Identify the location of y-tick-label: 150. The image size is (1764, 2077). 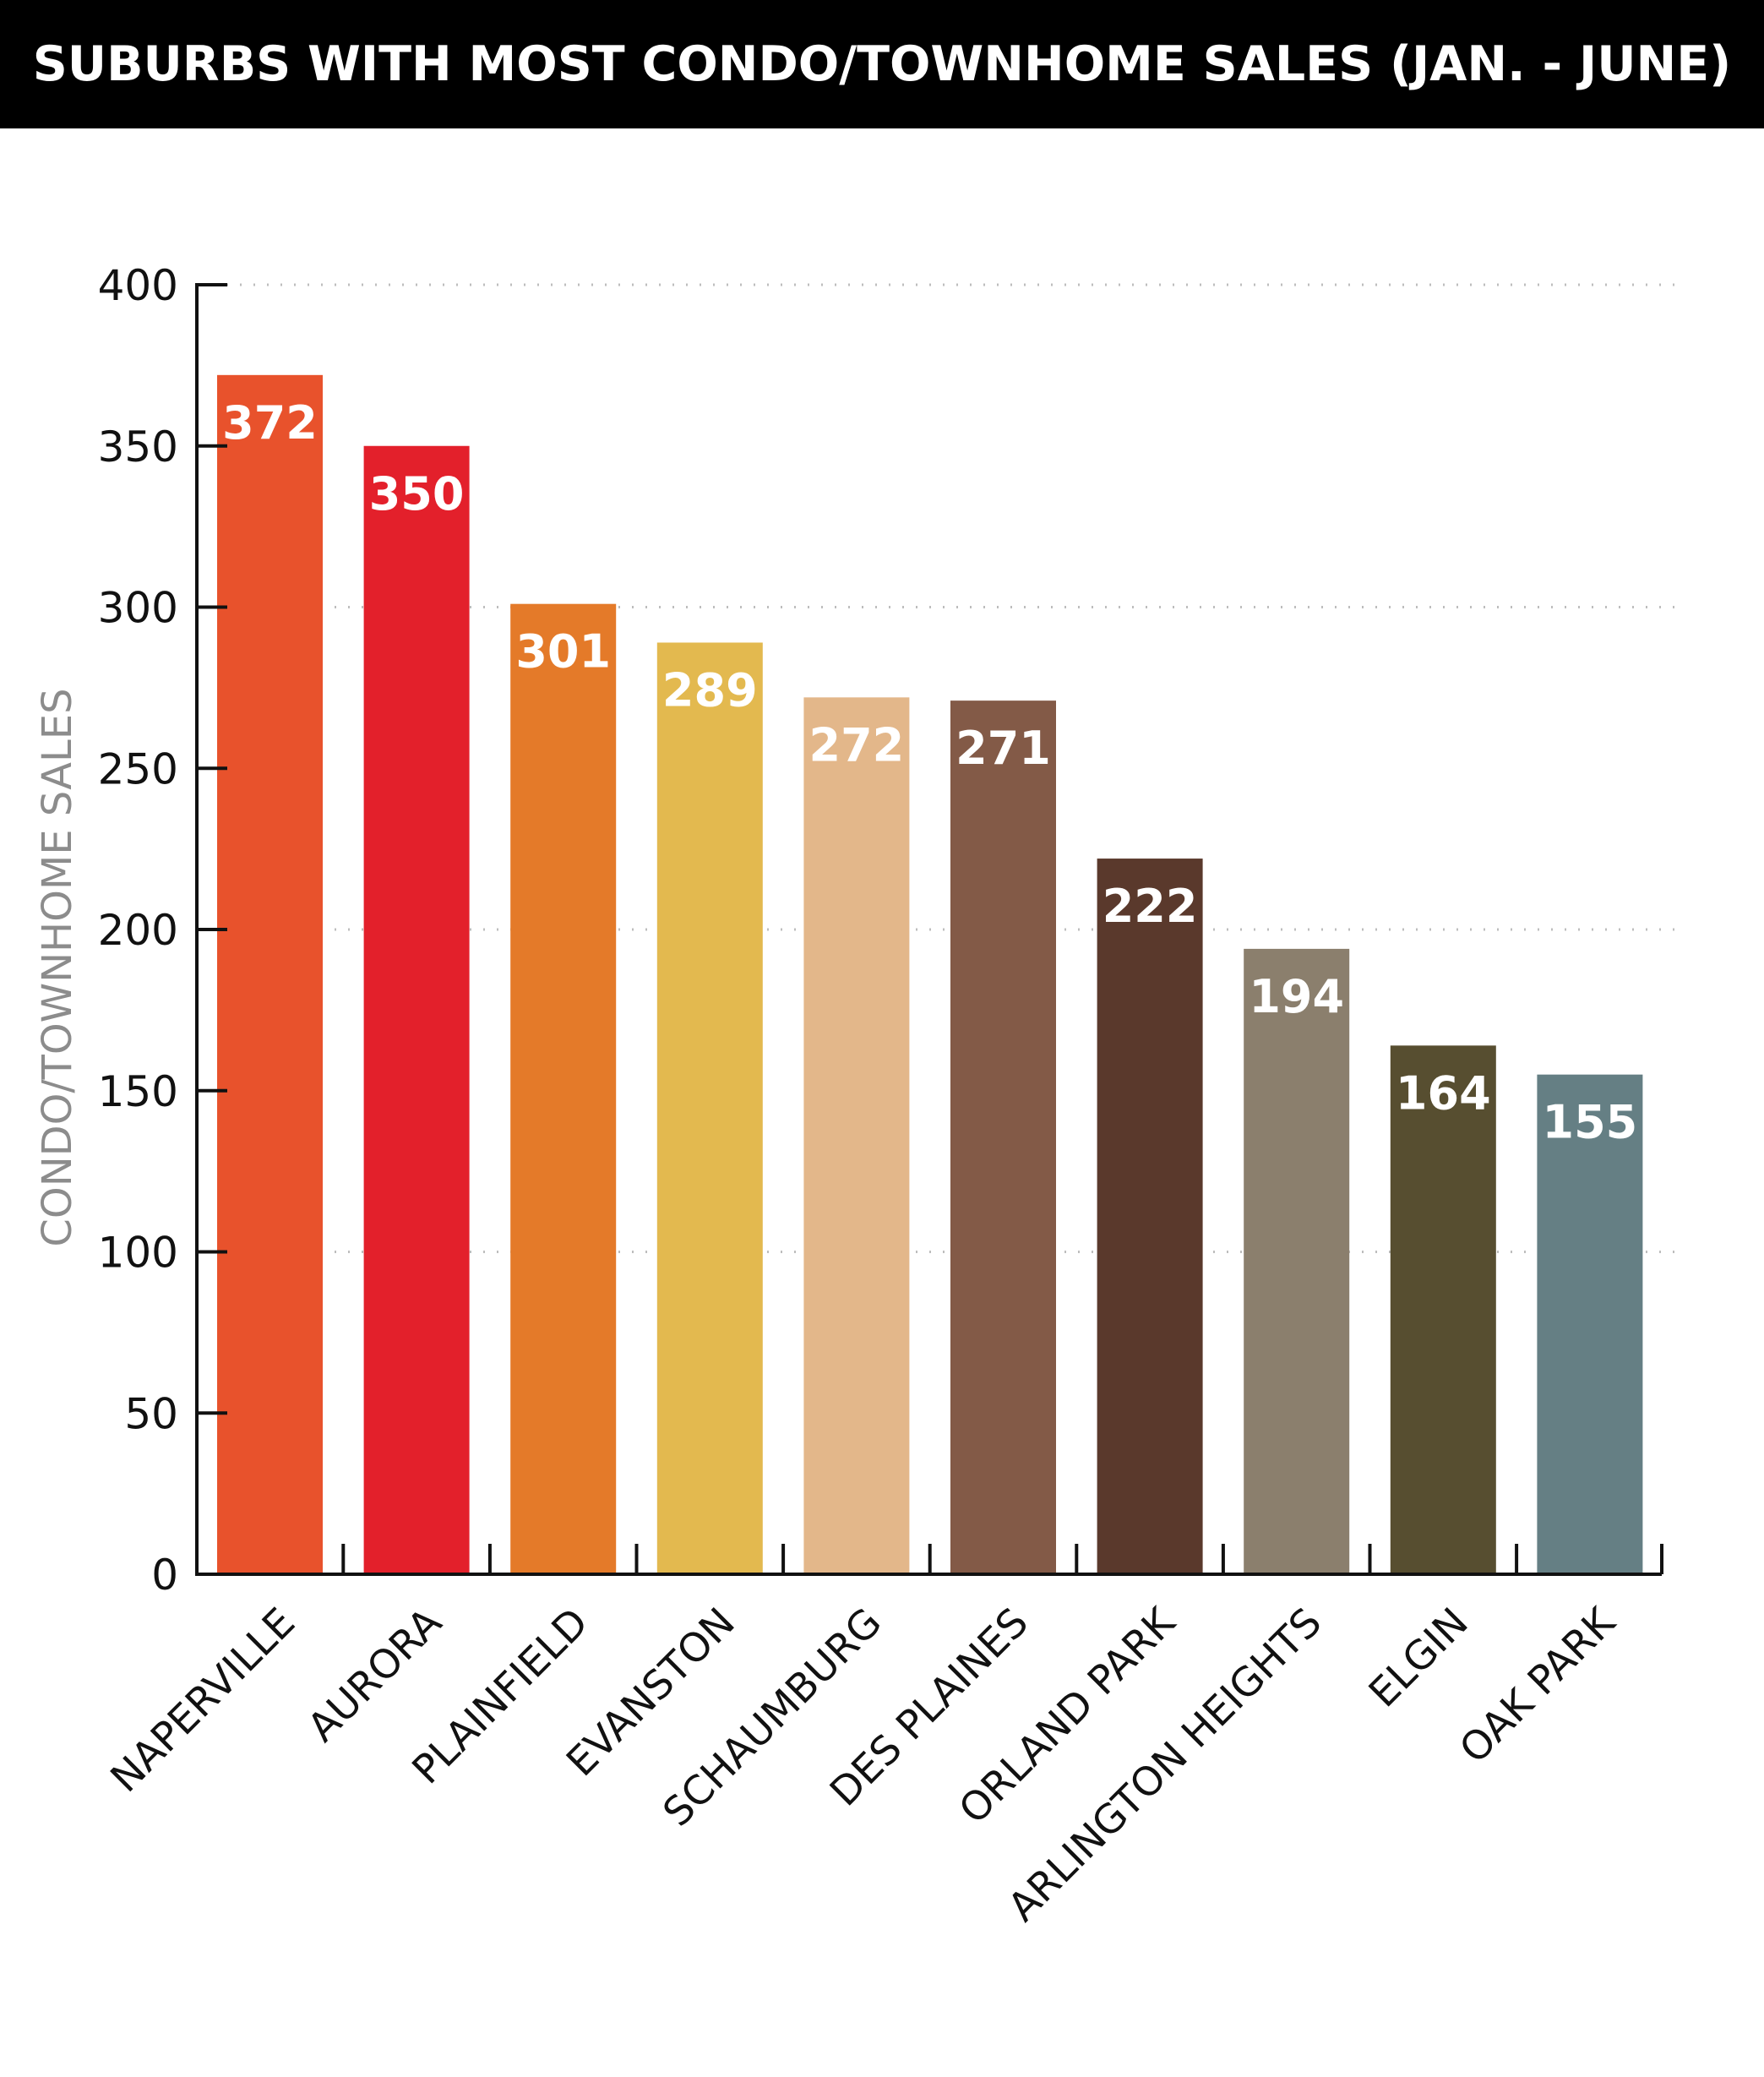
(138, 1091).